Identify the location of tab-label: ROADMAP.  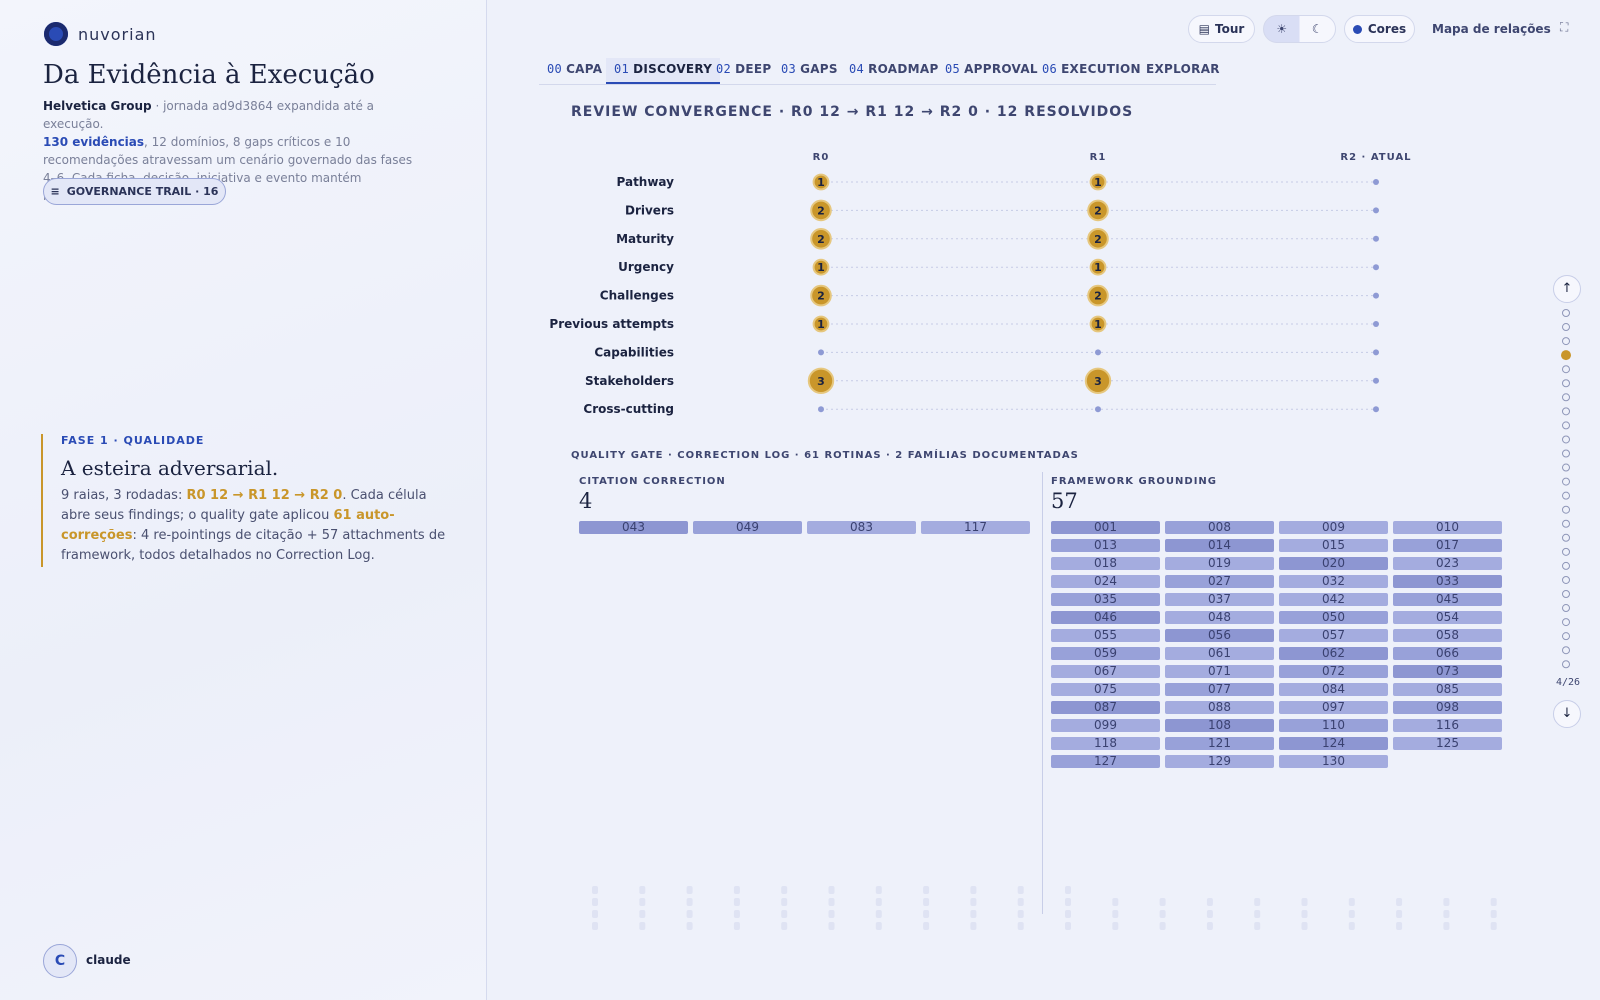
(903, 69).